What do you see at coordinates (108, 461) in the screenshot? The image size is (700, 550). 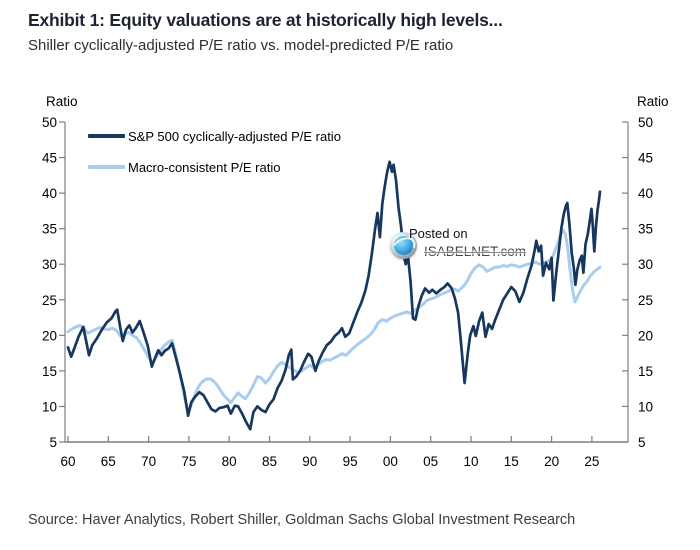 I see `x-tick-label: 65` at bounding box center [108, 461].